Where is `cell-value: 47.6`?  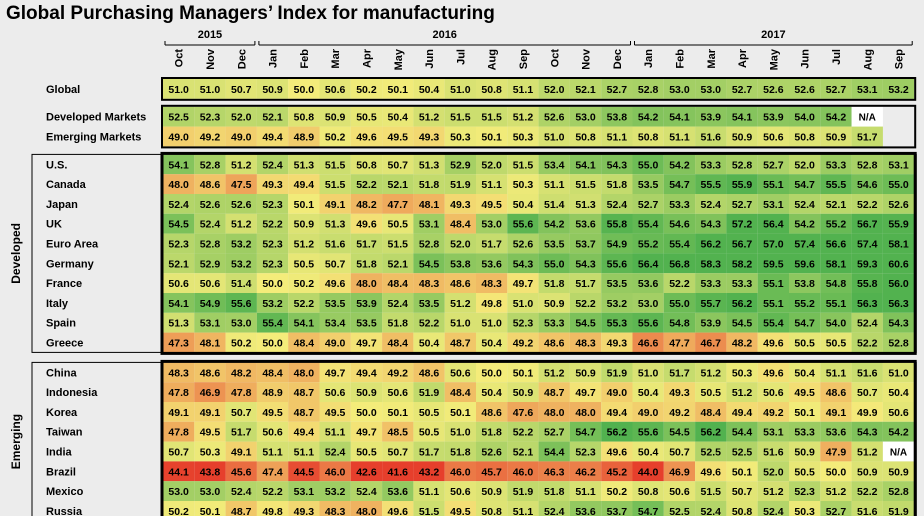
cell-value: 47.6 is located at coordinates (523, 413).